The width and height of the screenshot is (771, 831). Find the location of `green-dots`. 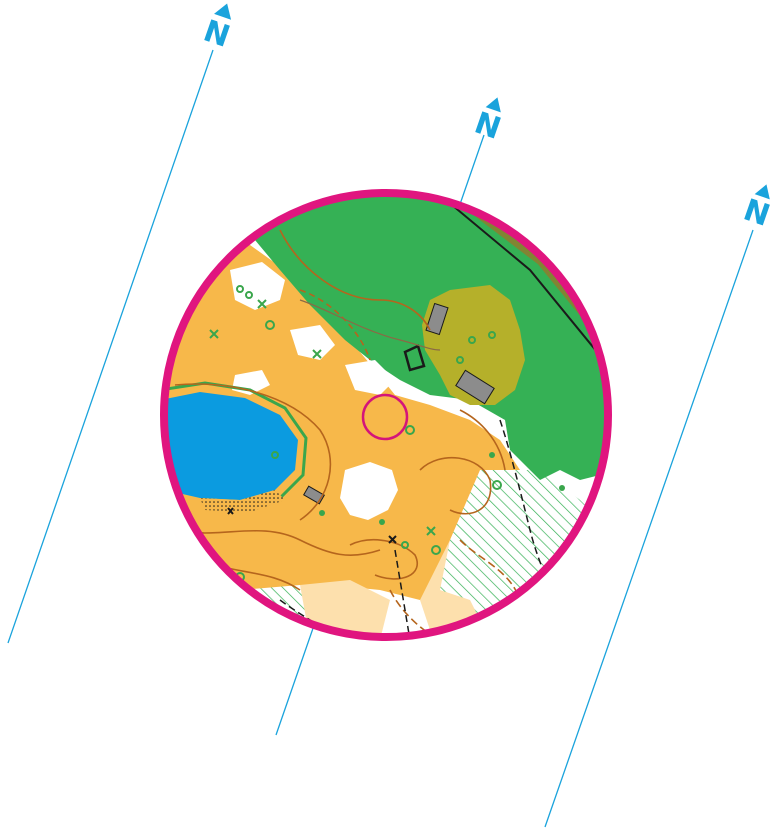

green-dots is located at coordinates (442, 488).